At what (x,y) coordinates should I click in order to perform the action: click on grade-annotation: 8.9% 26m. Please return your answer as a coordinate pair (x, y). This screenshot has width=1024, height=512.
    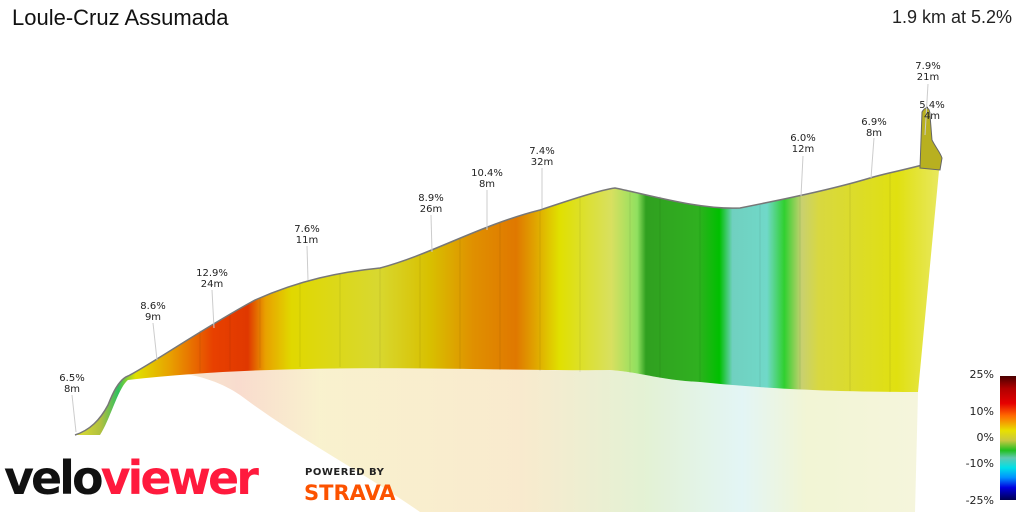
    Looking at the image, I should click on (431, 204).